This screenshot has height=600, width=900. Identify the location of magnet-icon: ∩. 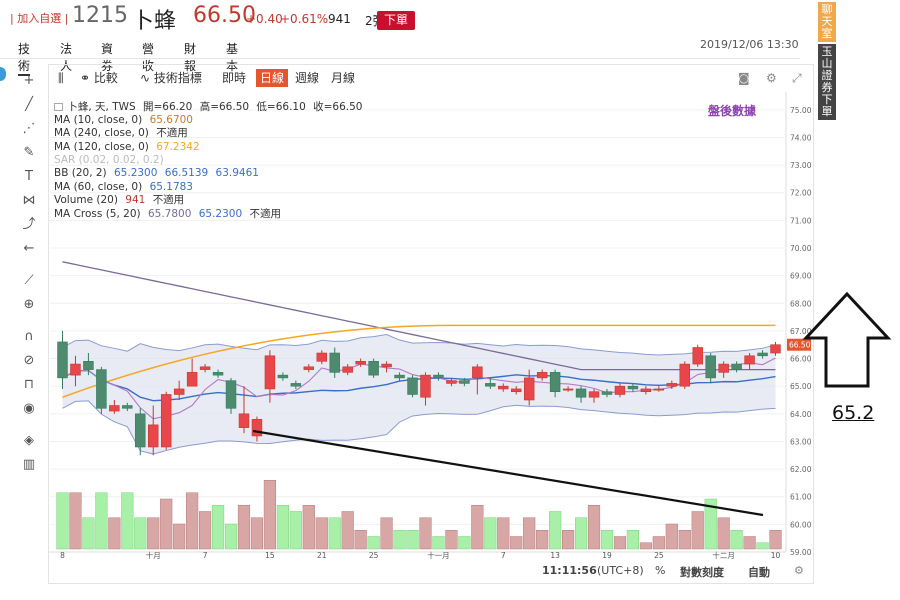
(29, 336).